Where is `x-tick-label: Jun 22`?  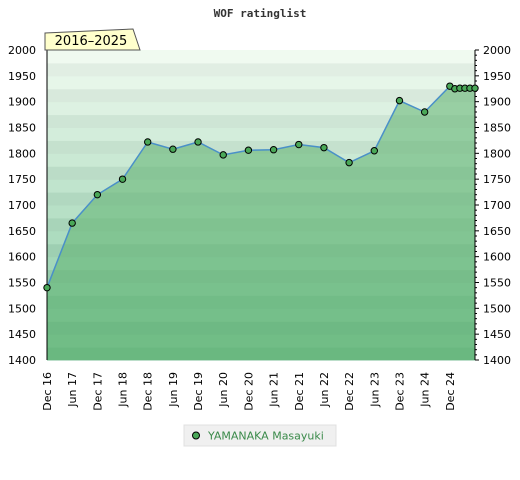 x-tick-label: Jun 22 is located at coordinates (324, 390).